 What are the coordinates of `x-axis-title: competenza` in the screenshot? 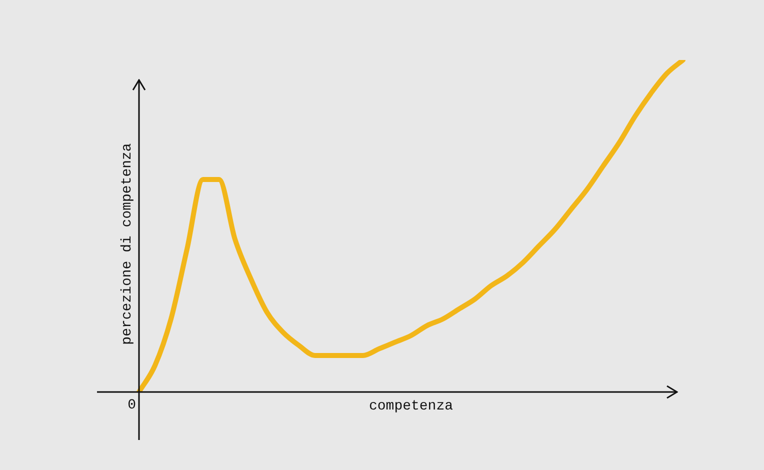 It's located at (411, 406).